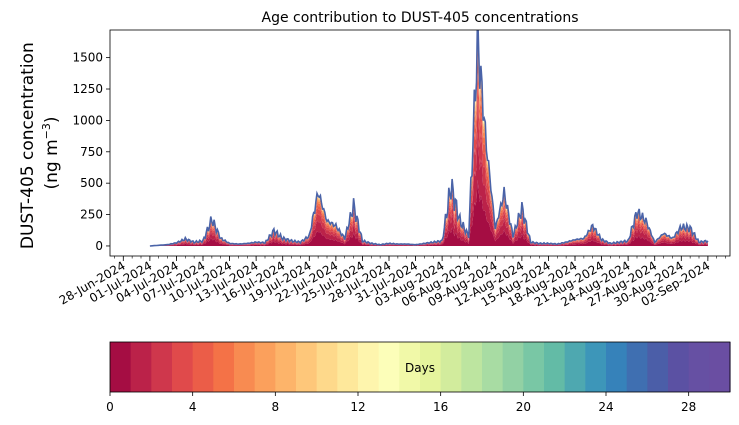 This screenshot has width=739, height=425. I want to click on y-axis-label-line2-prefix: (ng m, so click(52, 164).